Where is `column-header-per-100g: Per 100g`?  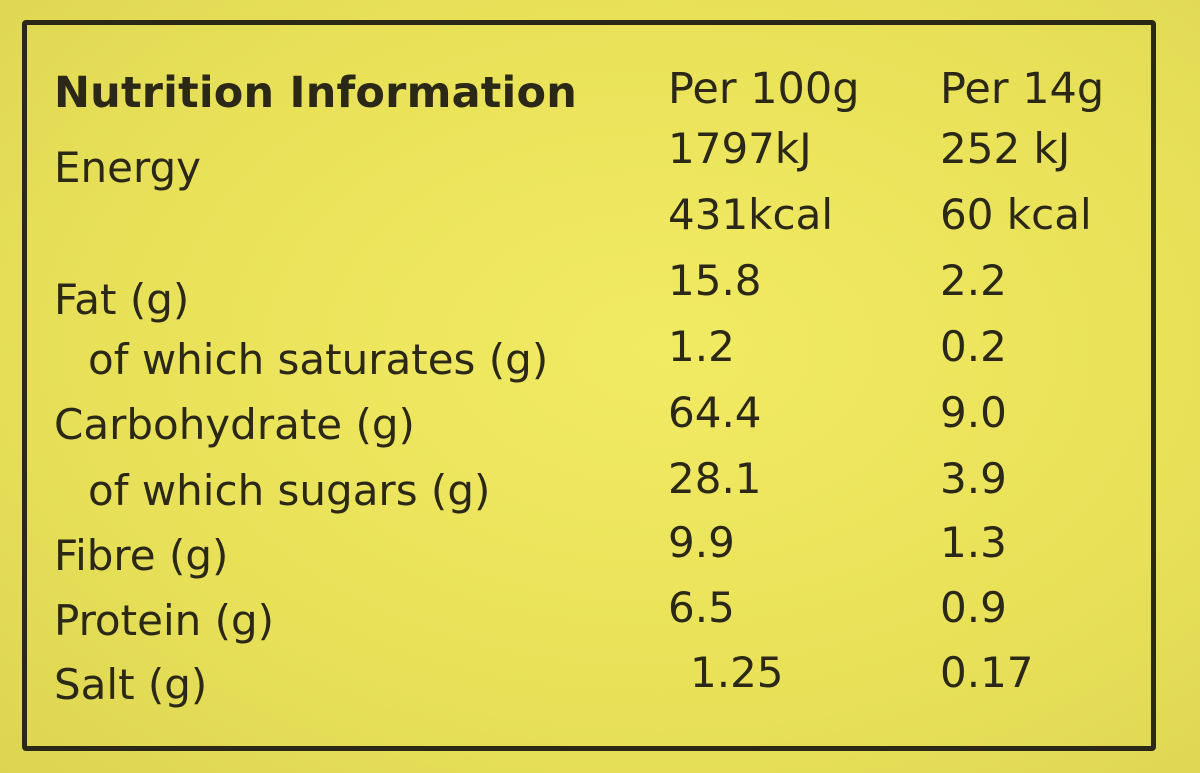 column-header-per-100g: Per 100g is located at coordinates (764, 89).